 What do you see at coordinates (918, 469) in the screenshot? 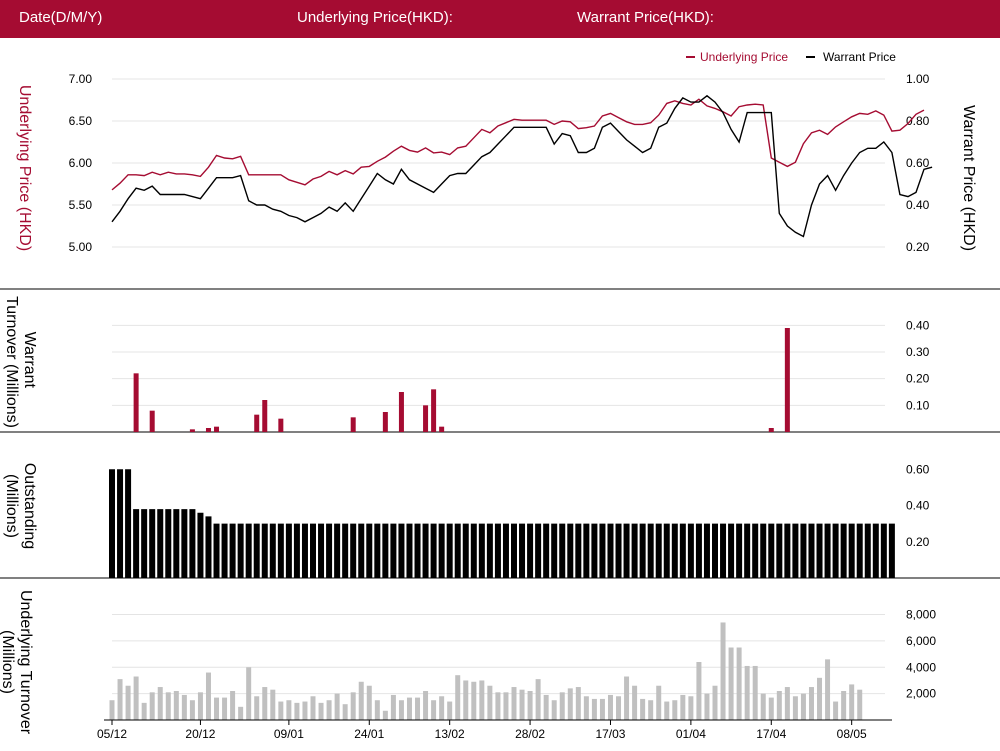
I see `outstanding-tick-label: 0.60` at bounding box center [918, 469].